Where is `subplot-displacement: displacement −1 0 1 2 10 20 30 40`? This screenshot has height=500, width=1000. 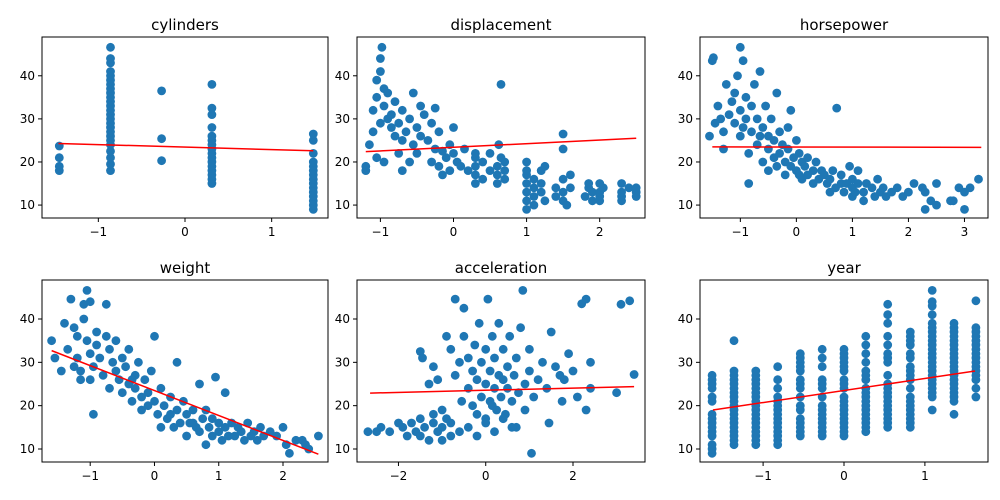 subplot-displacement: displacement −1 0 1 2 10 20 30 40 is located at coordinates (490, 127).